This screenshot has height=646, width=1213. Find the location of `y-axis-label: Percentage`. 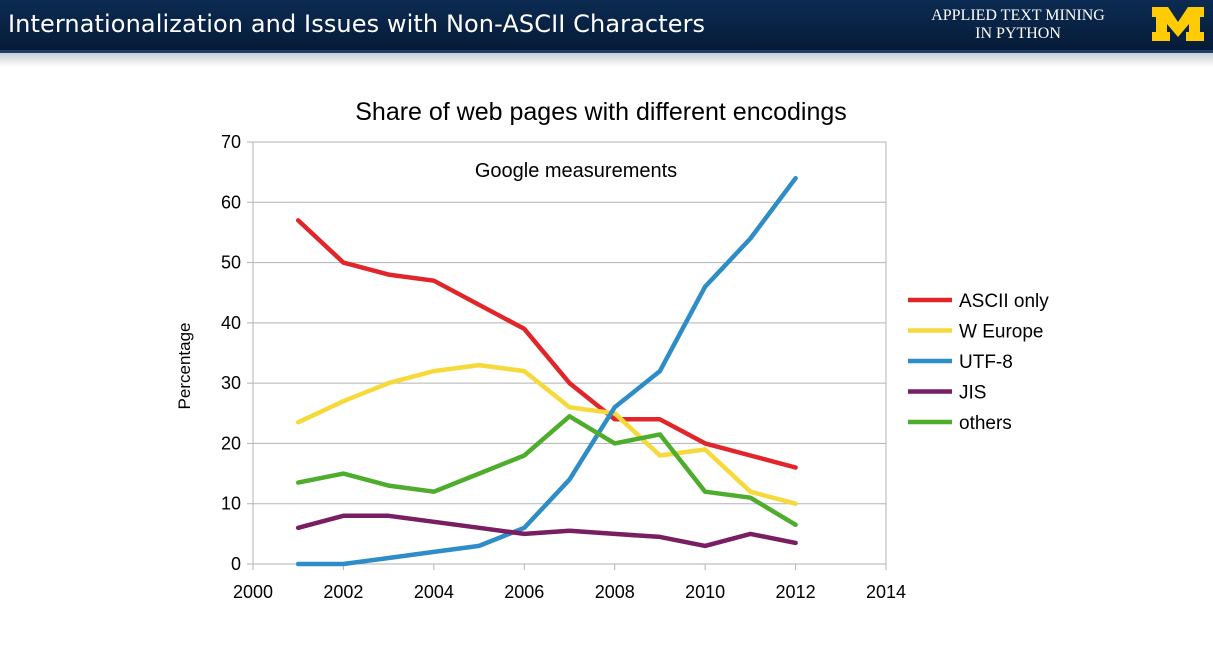

y-axis-label: Percentage is located at coordinates (184, 366).